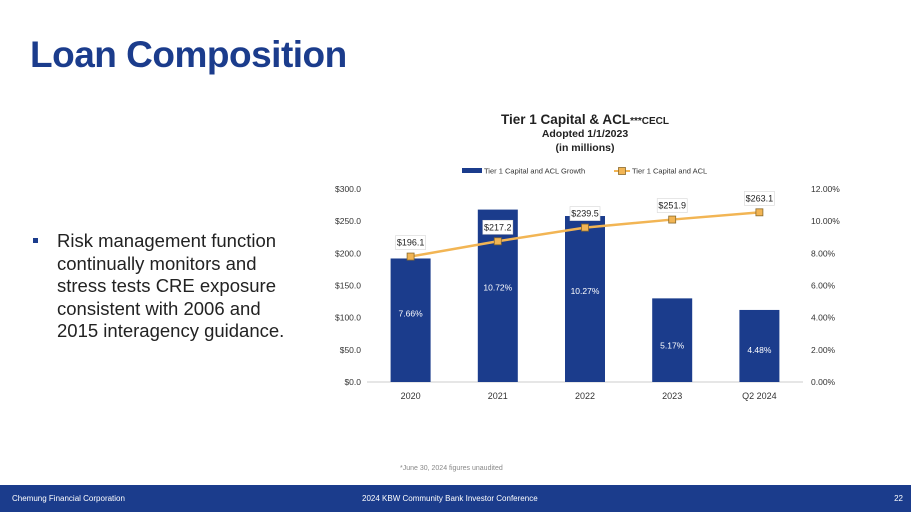 The image size is (911, 512). Describe the element at coordinates (672, 396) in the screenshot. I see `x-tick-label: 2023` at that location.